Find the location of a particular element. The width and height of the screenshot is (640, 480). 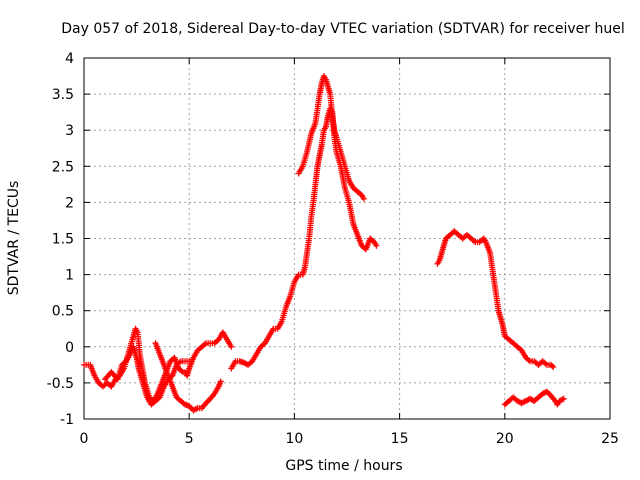

x-tick-labels: 0 5 10 15 20 25 is located at coordinates (349, 439).